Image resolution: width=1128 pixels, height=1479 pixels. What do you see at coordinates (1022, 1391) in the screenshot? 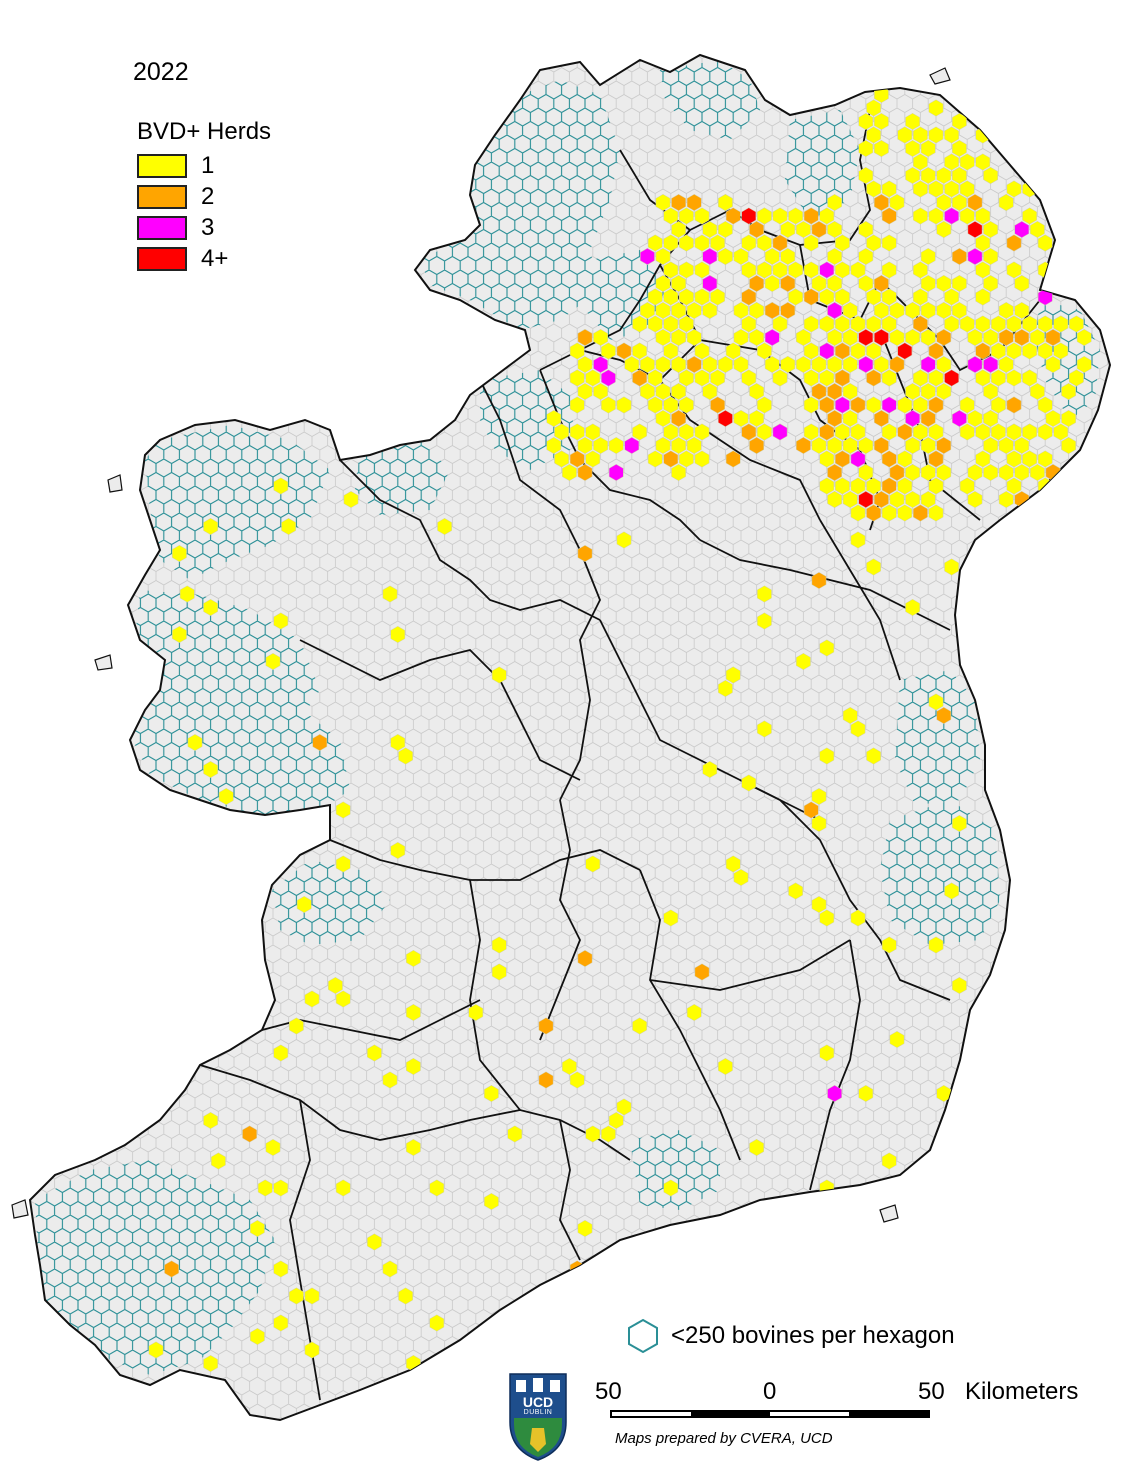
I see `scale-unit: Kilometers` at bounding box center [1022, 1391].